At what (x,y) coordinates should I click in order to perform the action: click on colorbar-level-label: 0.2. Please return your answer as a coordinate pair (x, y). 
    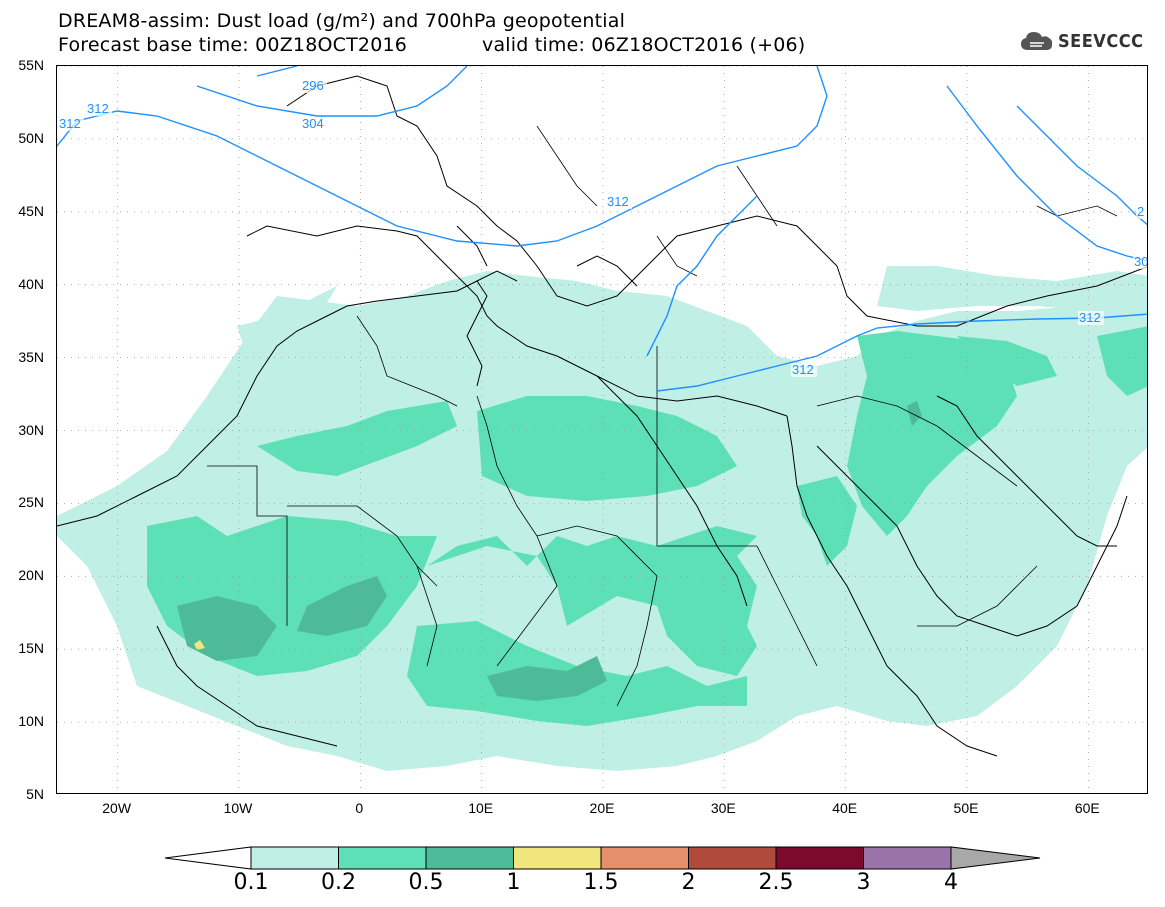
    Looking at the image, I should click on (338, 882).